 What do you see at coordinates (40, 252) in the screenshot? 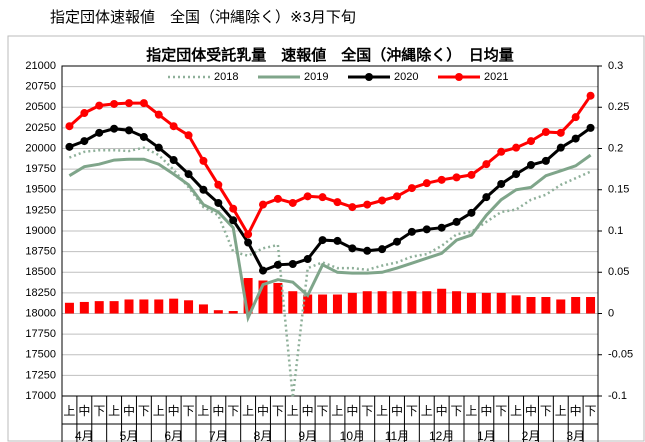
I see `y-tick-label: 18750` at bounding box center [40, 252].